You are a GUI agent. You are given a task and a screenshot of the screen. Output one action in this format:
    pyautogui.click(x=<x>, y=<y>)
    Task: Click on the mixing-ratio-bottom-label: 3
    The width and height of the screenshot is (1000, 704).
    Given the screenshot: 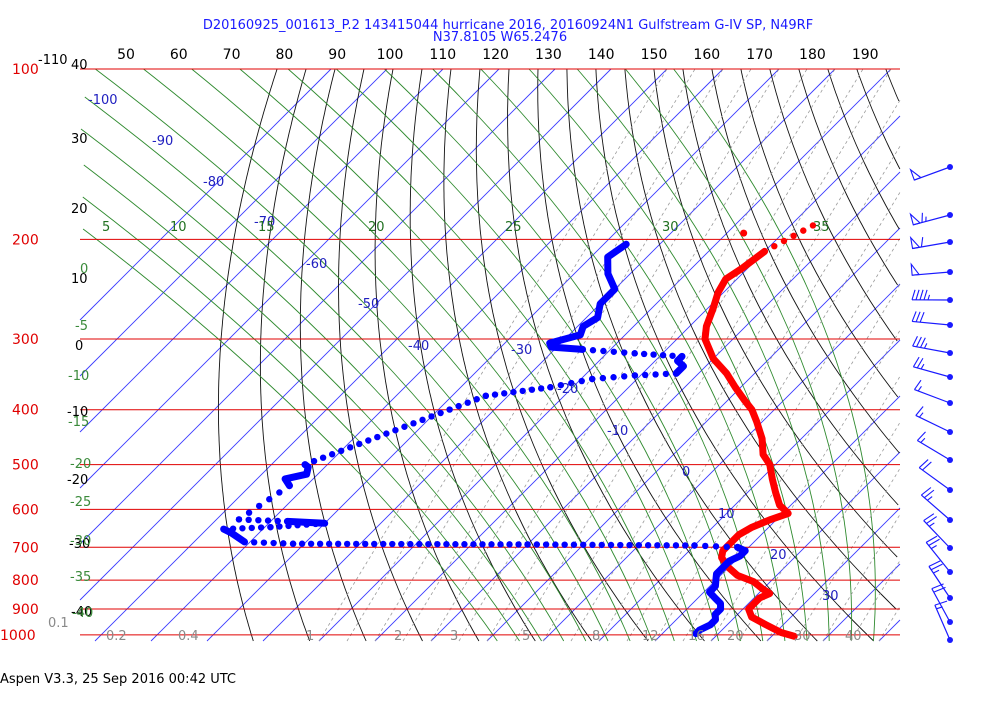 What is the action you would take?
    pyautogui.click(x=454, y=636)
    